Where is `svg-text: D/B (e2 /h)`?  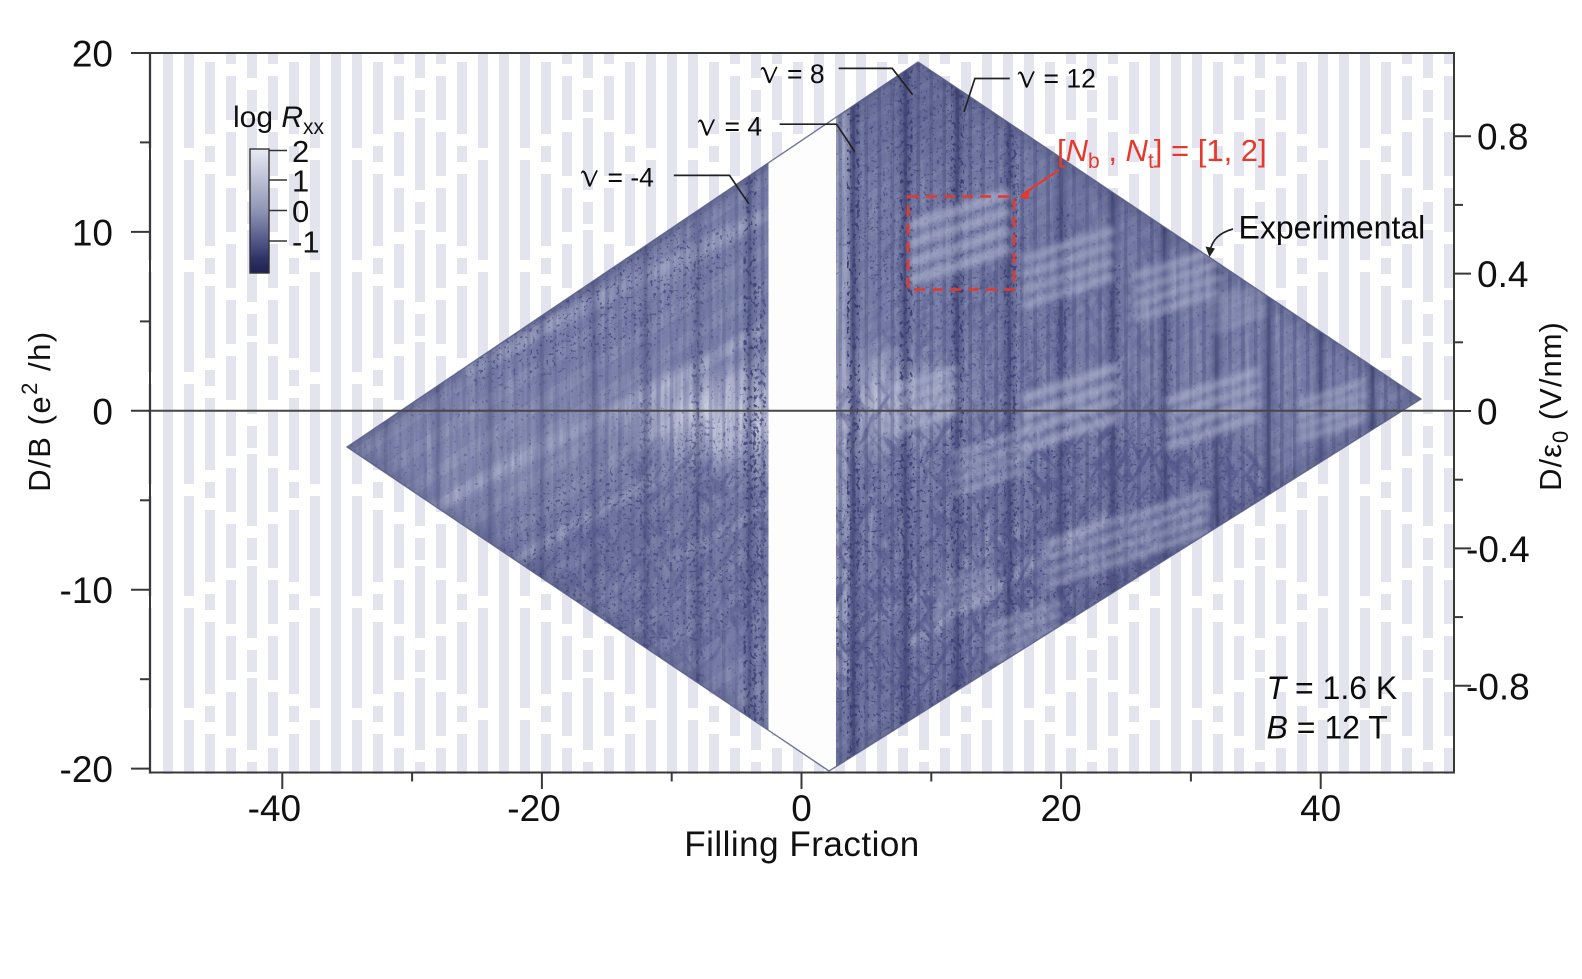
svg-text: D/B (e2 /h) is located at coordinates (37, 410).